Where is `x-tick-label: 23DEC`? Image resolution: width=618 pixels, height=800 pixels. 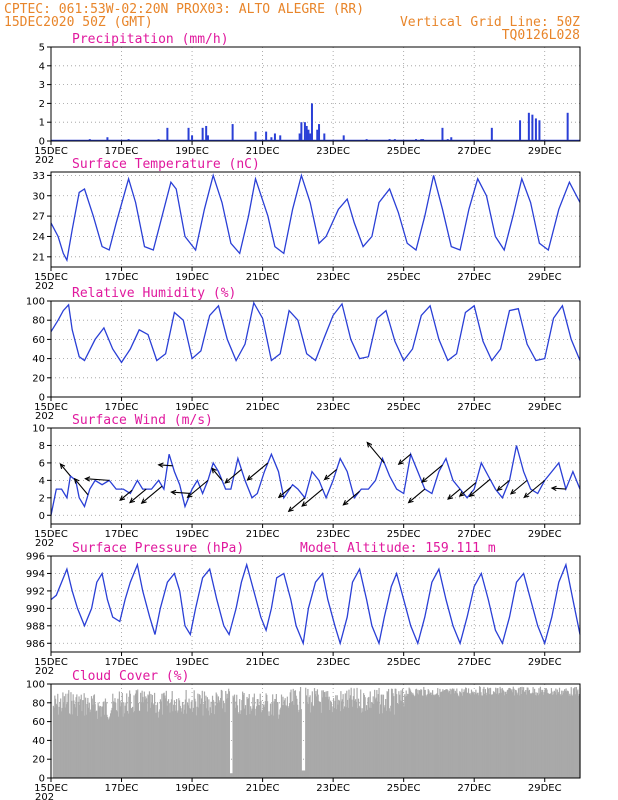
x-tick-label: 23DEC is located at coordinates (333, 407).